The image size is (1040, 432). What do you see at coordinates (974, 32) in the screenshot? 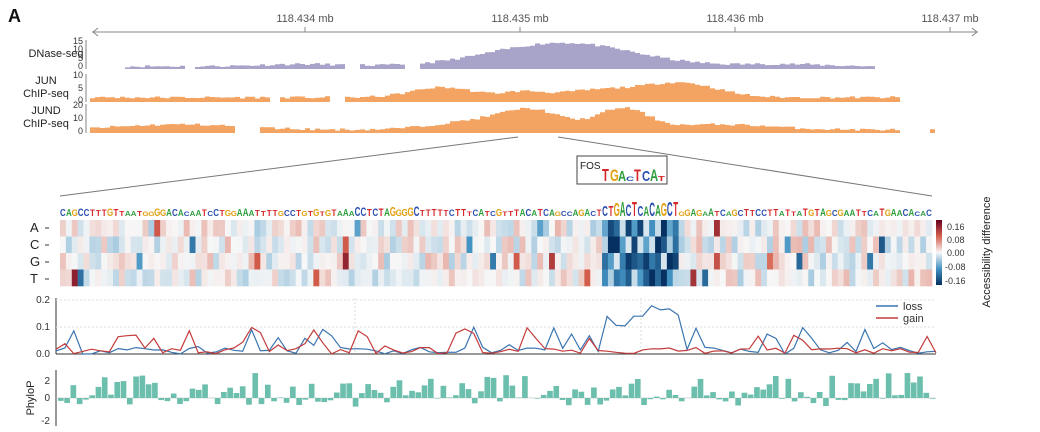
I see `axis-right-arrow-icon` at bounding box center [974, 32].